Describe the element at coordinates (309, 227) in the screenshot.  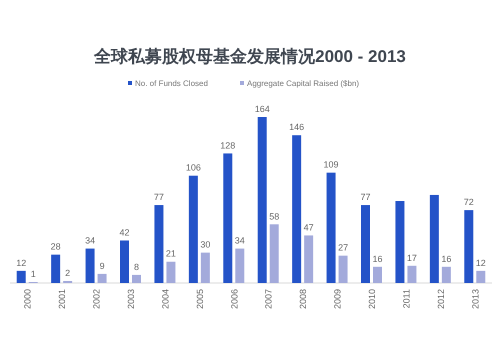
I see `data-label: 47` at that location.